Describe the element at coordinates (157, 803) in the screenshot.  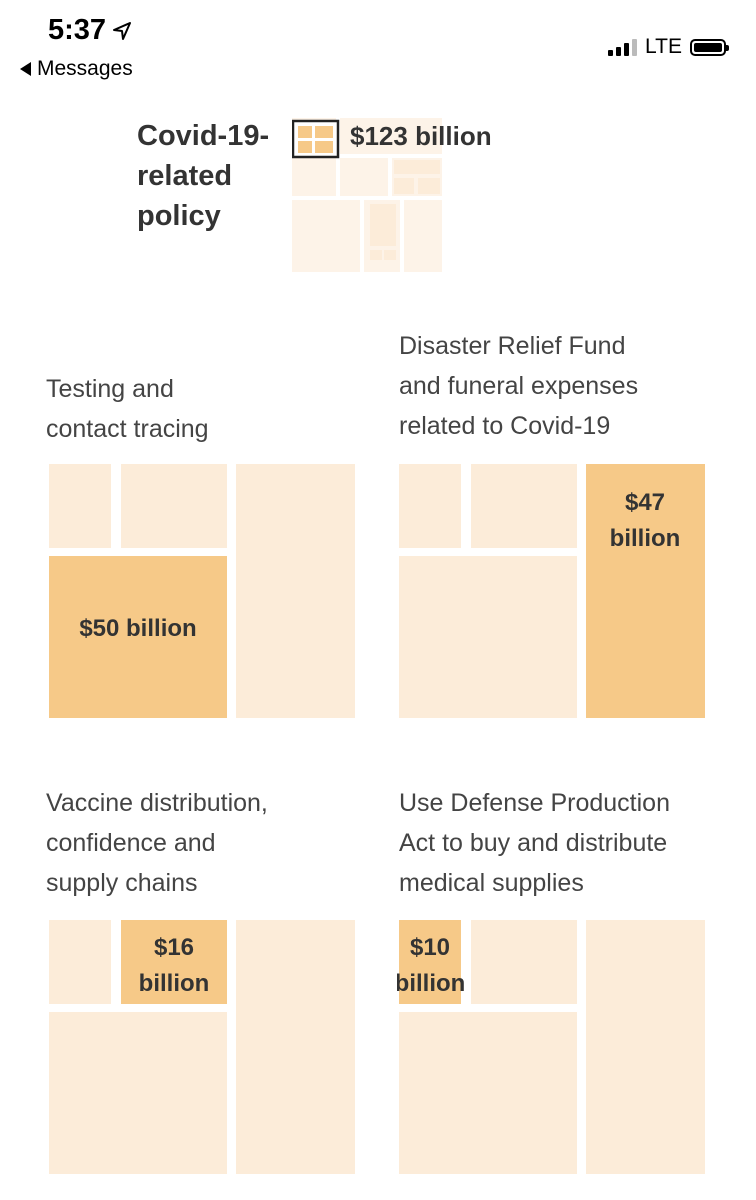
I see `panel-label-line: Vaccine distribution,` at that location.